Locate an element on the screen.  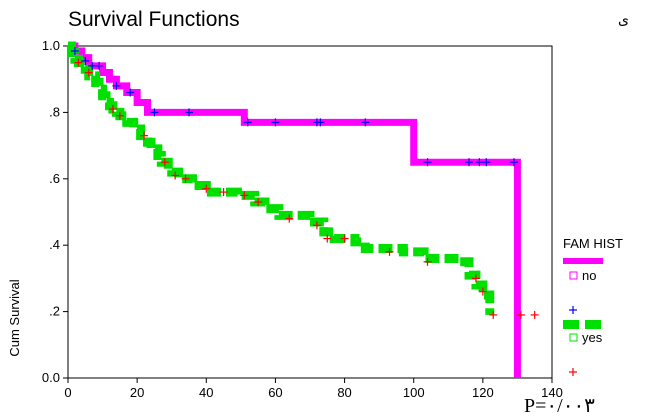
legend-label-no: no is located at coordinates (589, 275).